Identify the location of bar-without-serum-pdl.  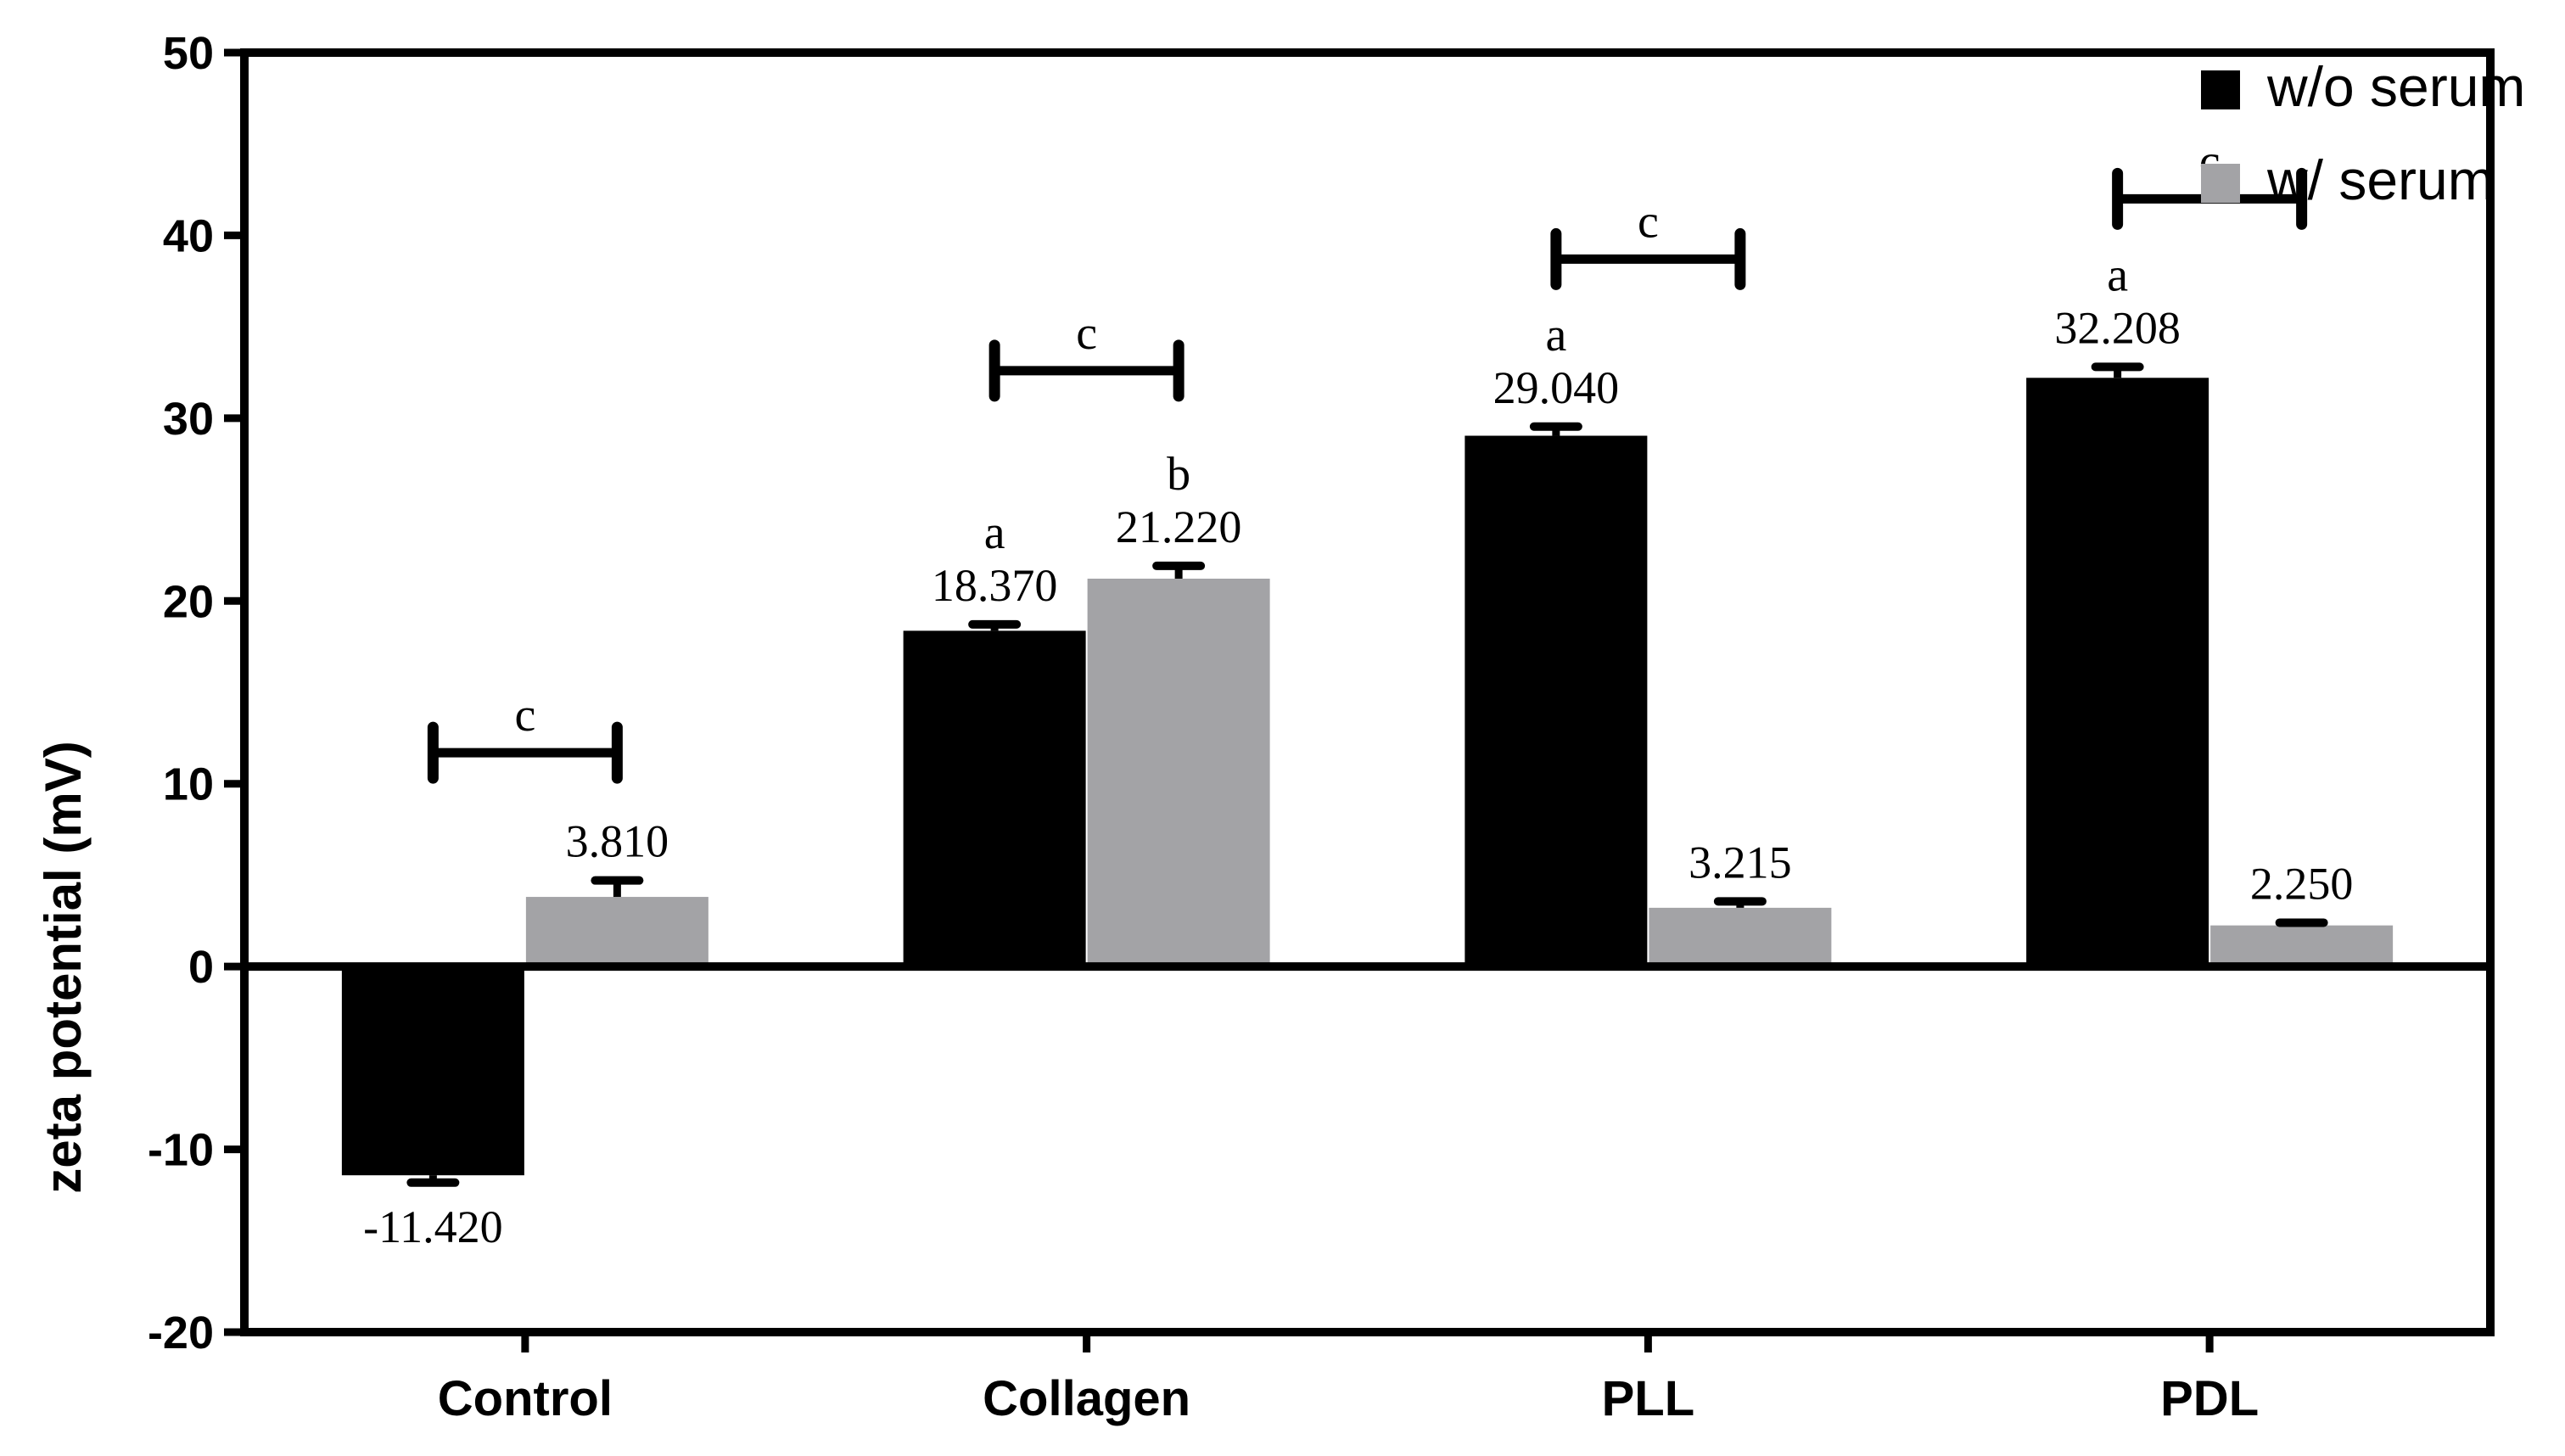
(2117, 673).